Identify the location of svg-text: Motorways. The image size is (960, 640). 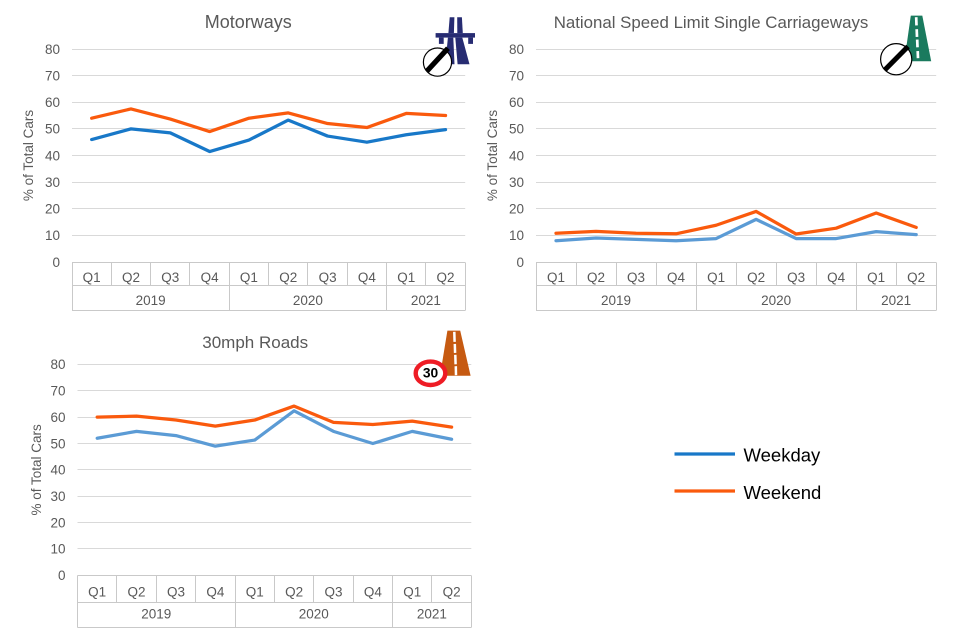
(248, 22).